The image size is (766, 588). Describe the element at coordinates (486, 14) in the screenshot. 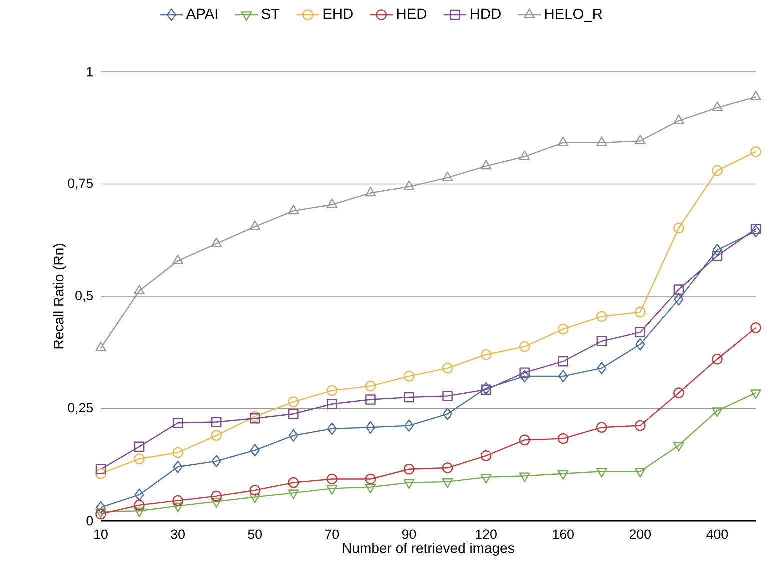

I see `legend-label: HDD` at that location.